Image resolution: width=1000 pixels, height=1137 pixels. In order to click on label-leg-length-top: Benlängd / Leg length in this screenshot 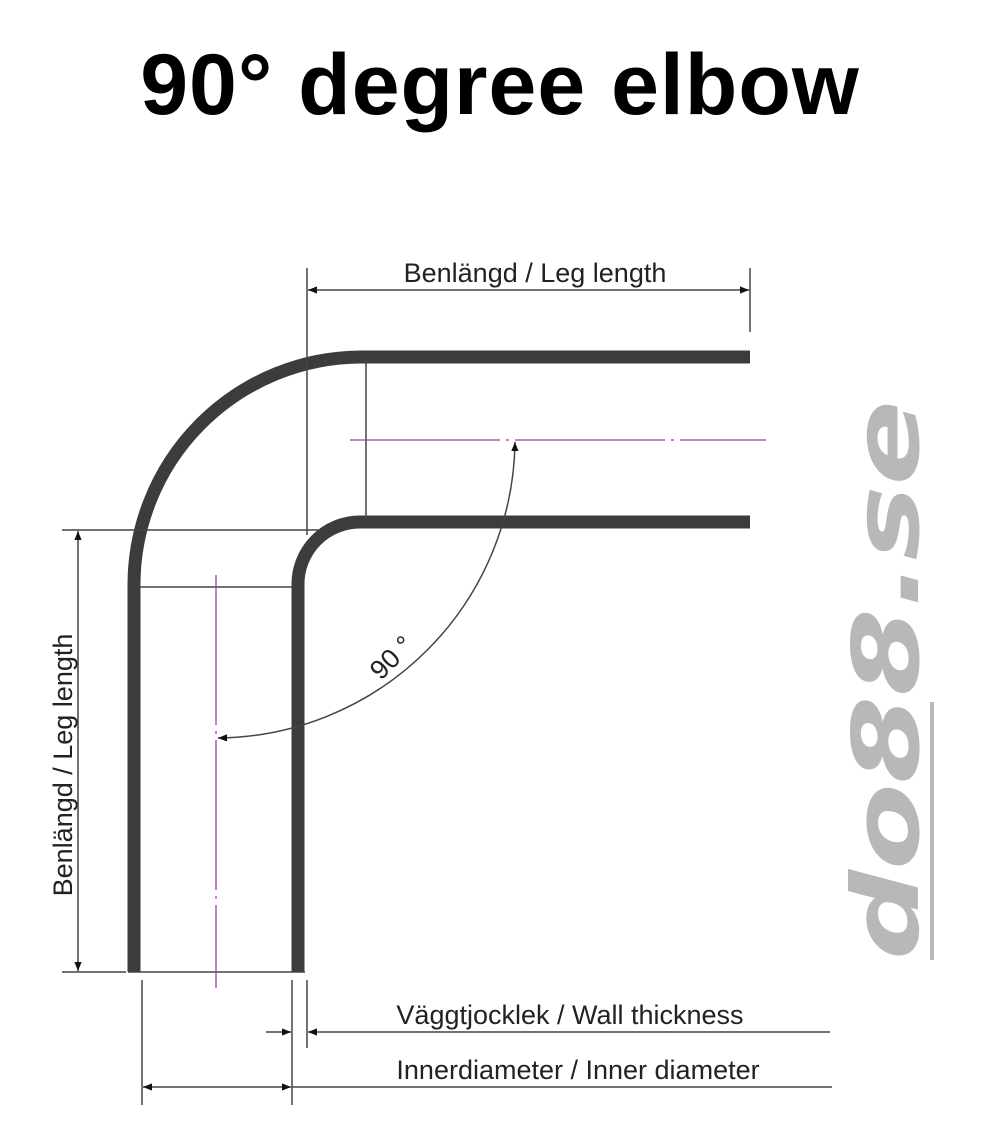, I will do `click(535, 273)`.